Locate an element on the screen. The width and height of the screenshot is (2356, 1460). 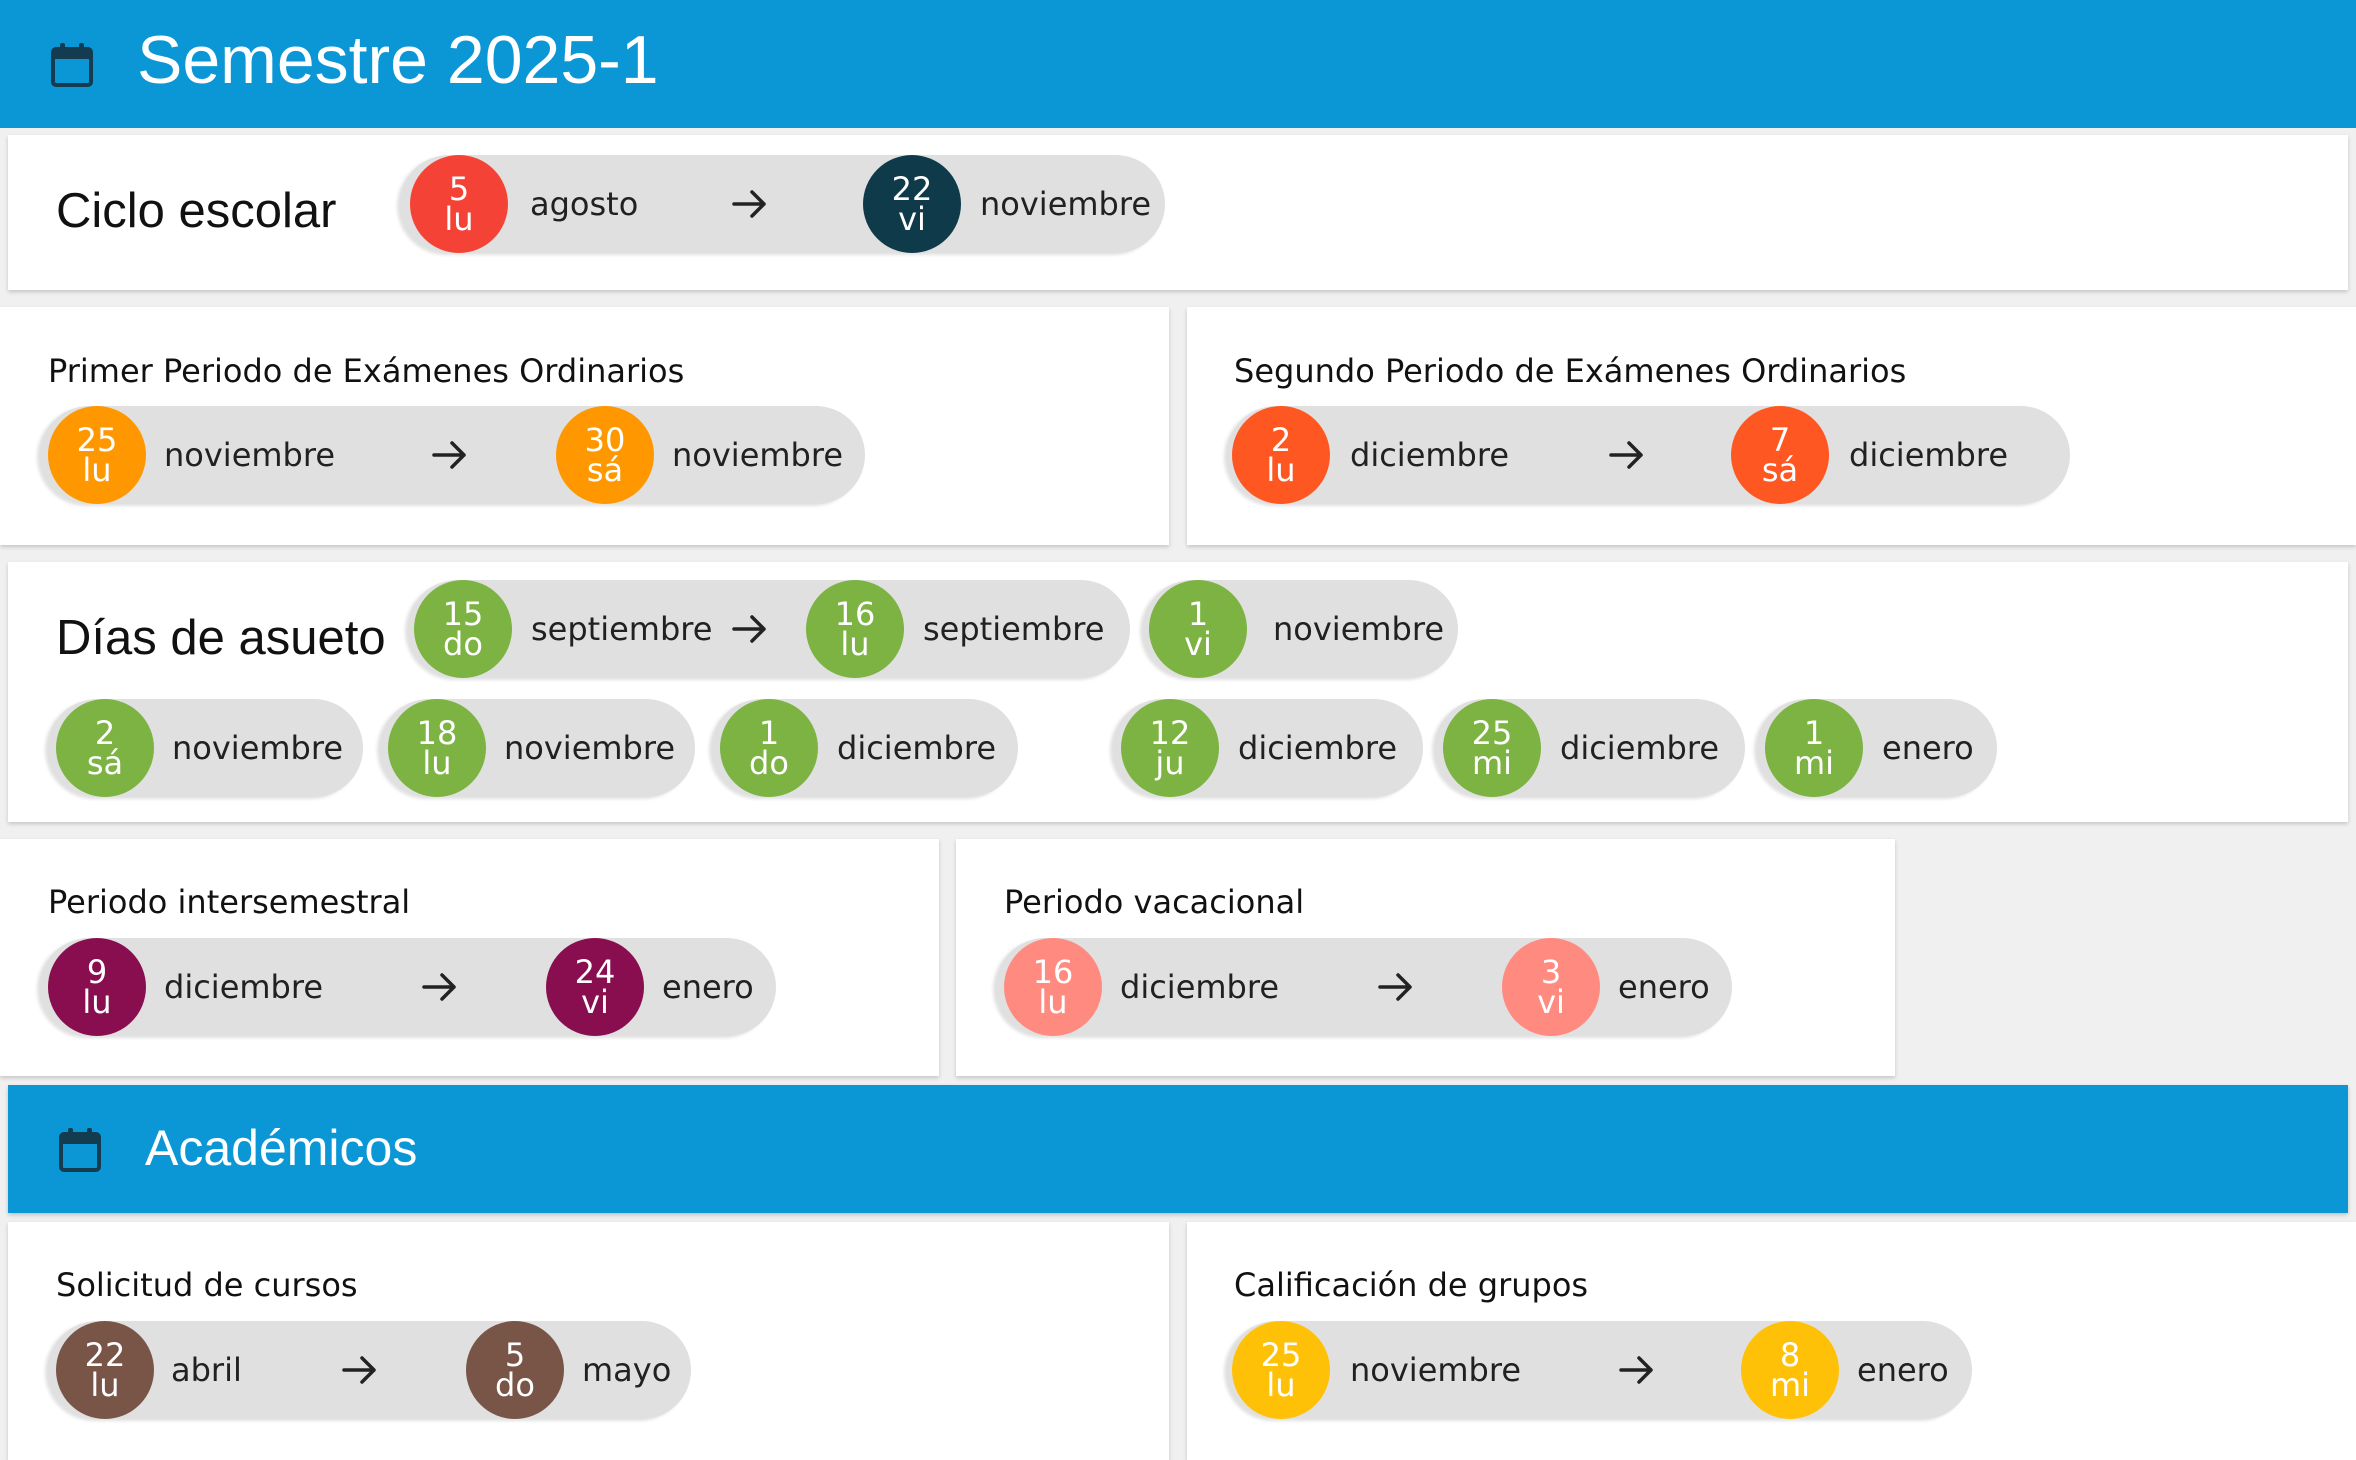
holiday-chip: 1 mi enero is located at coordinates (1877, 748).